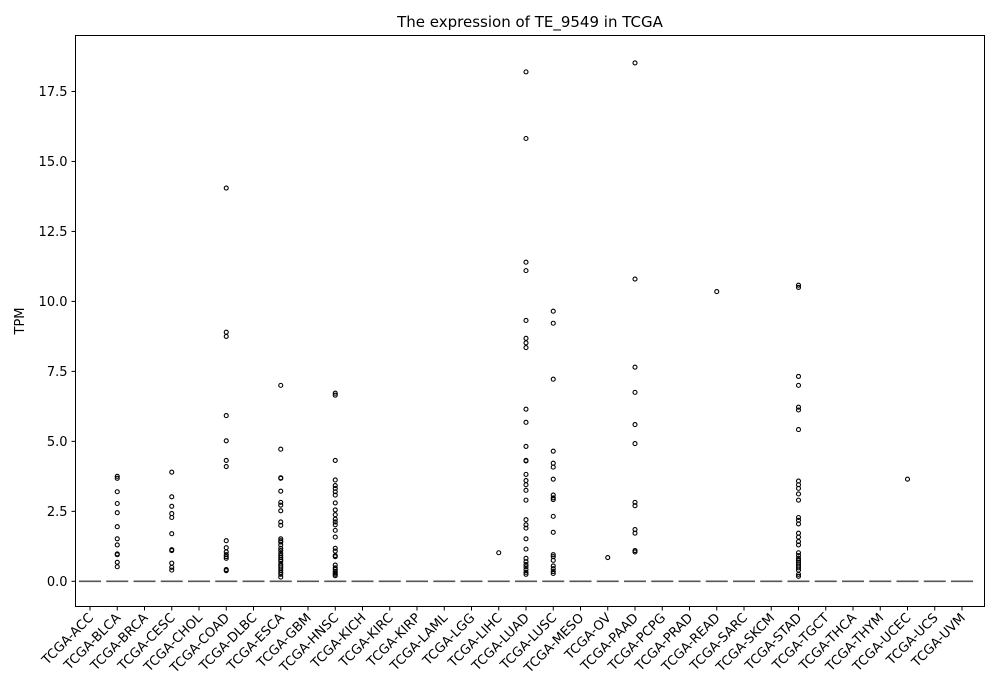 The height and width of the screenshot is (700, 1000). I want to click on y-axis-label: TPM, so click(20, 322).